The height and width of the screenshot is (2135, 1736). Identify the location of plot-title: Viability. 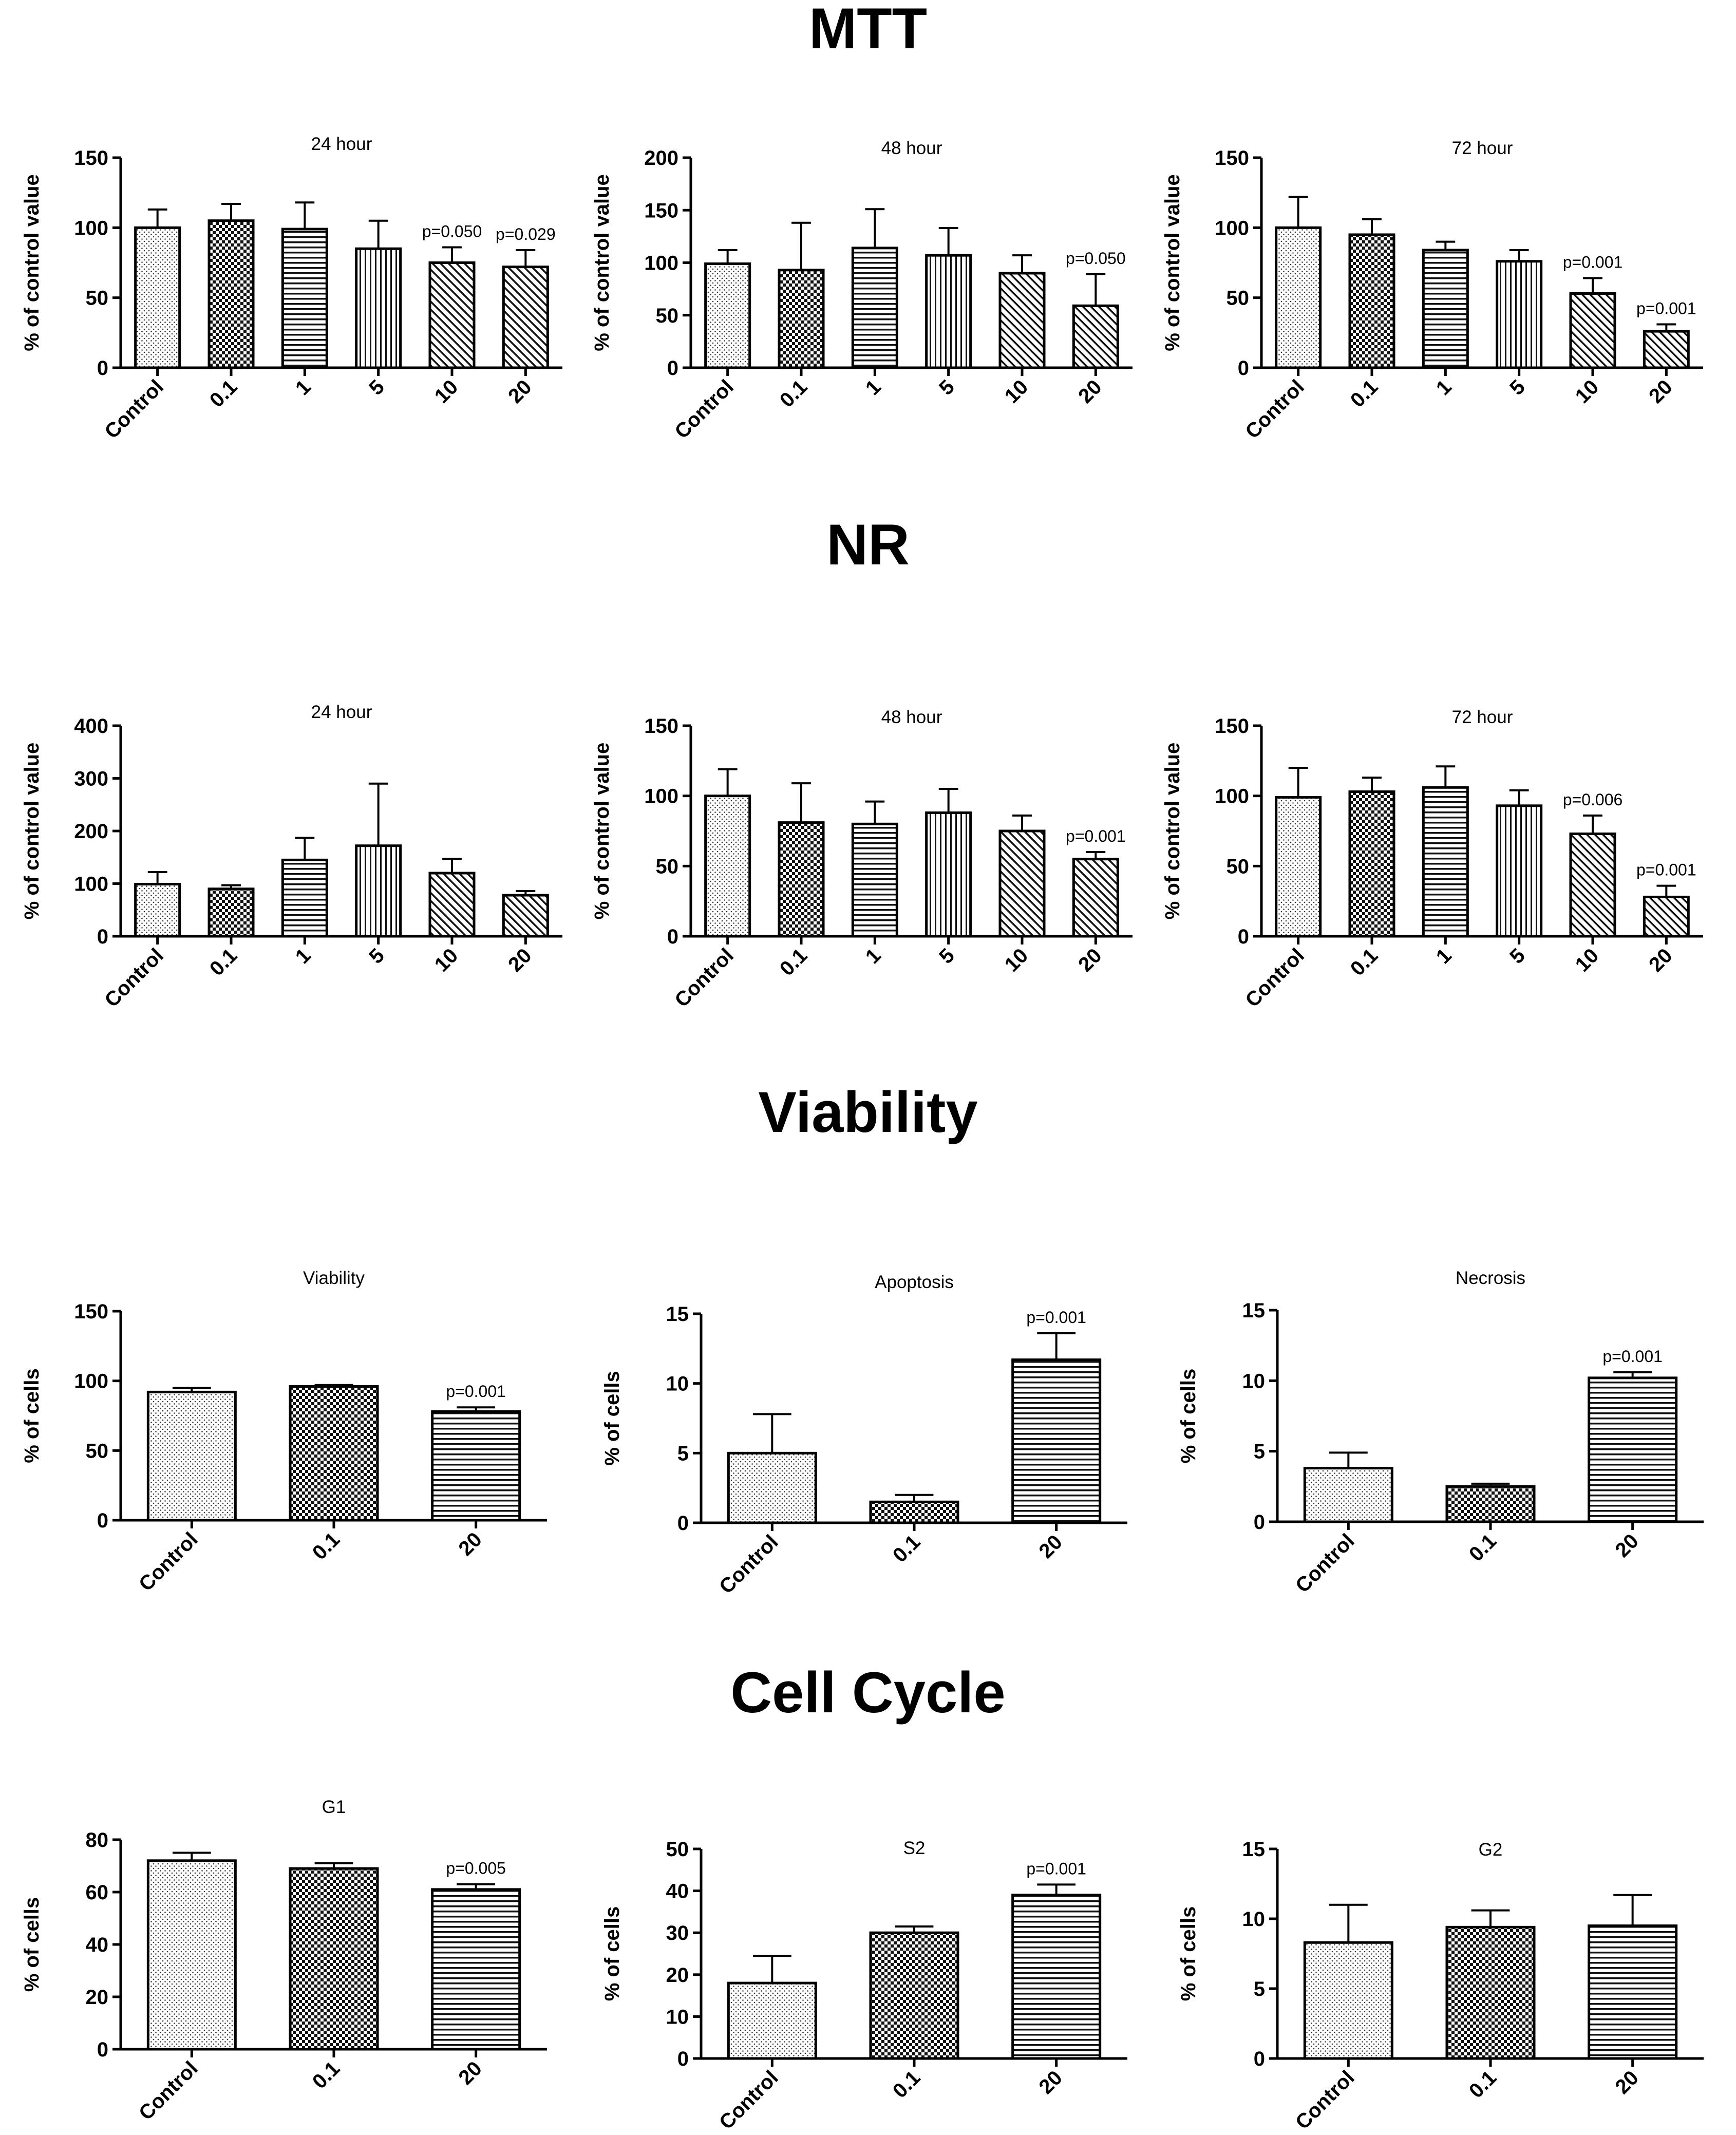
(334, 1278).